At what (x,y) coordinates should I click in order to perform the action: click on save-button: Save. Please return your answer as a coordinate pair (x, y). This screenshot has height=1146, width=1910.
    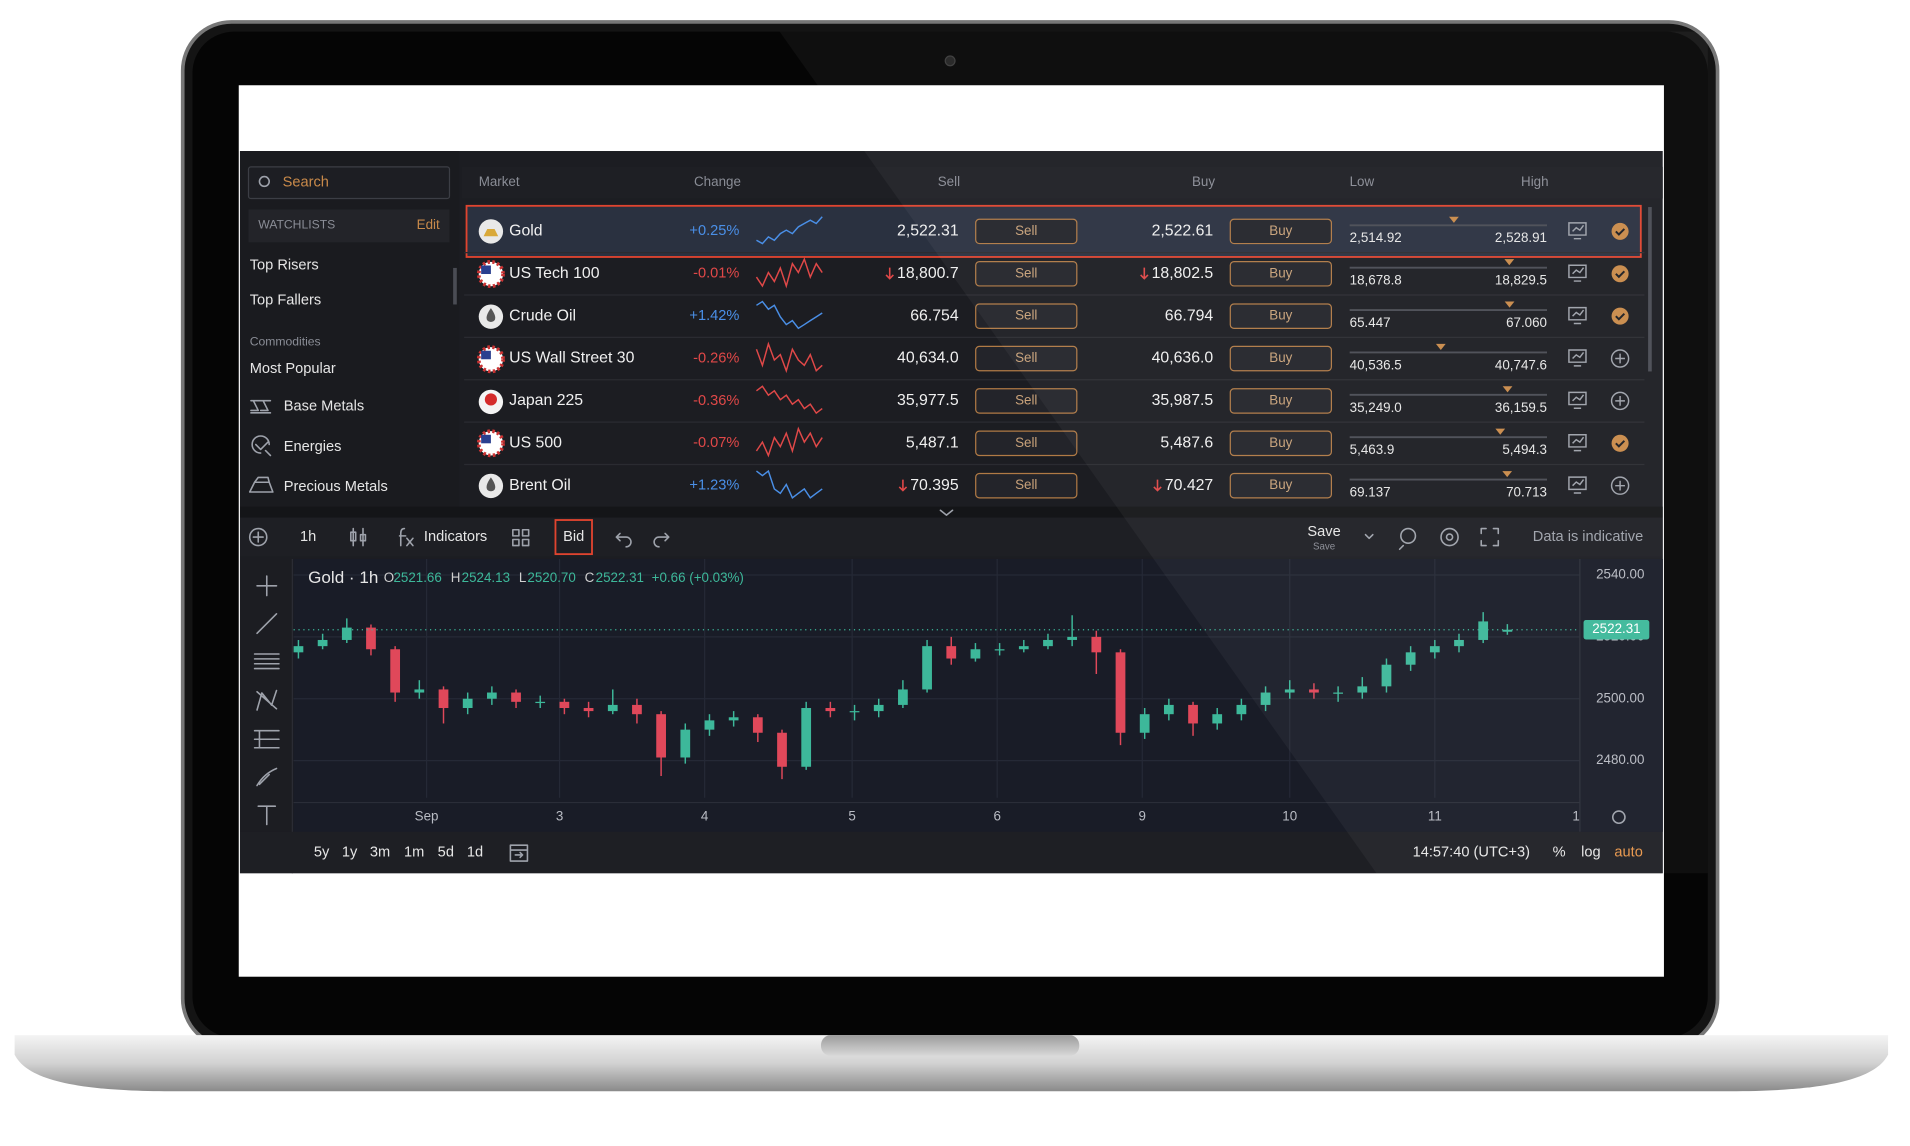
    Looking at the image, I should click on (1323, 532).